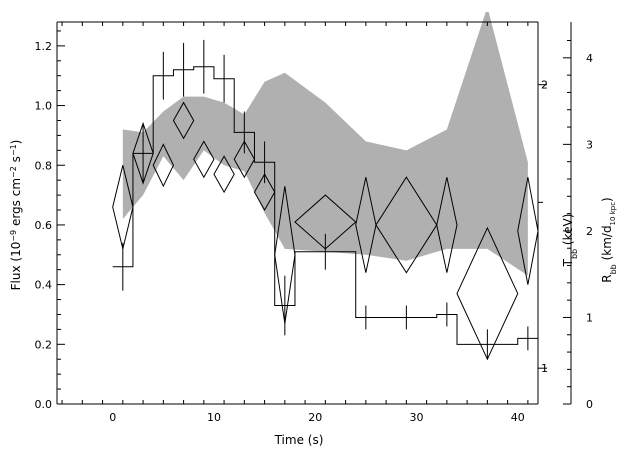 Image resolution: width=640 pixels, height=457 pixels. I want to click on y-left-label-post: ), so click(16, 142).